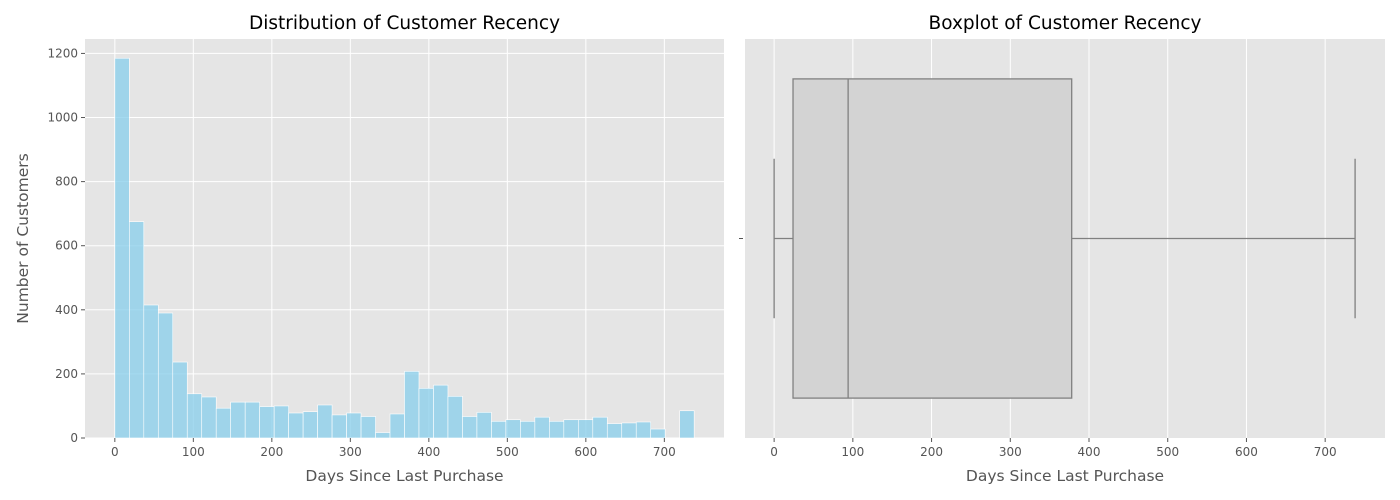  I want to click on boxplot-x-tick-label: 100, so click(852, 452).